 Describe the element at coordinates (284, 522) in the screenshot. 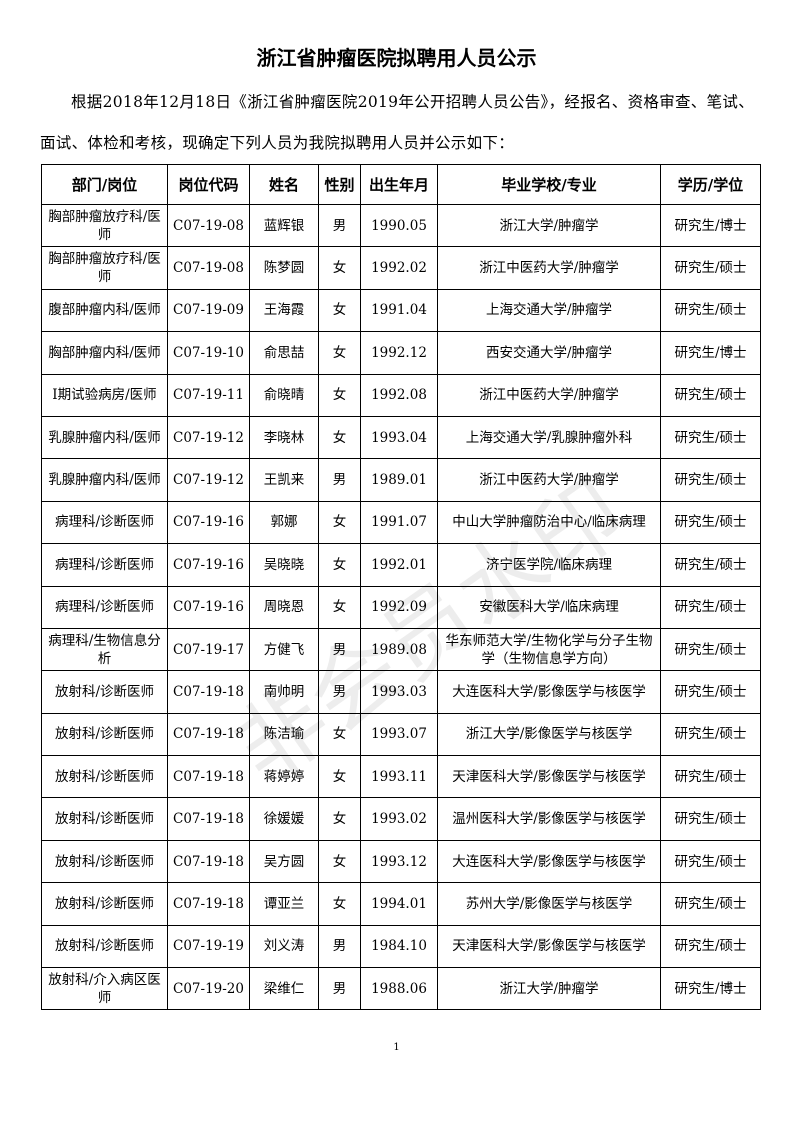

I see `table-cell: 郭娜` at that location.